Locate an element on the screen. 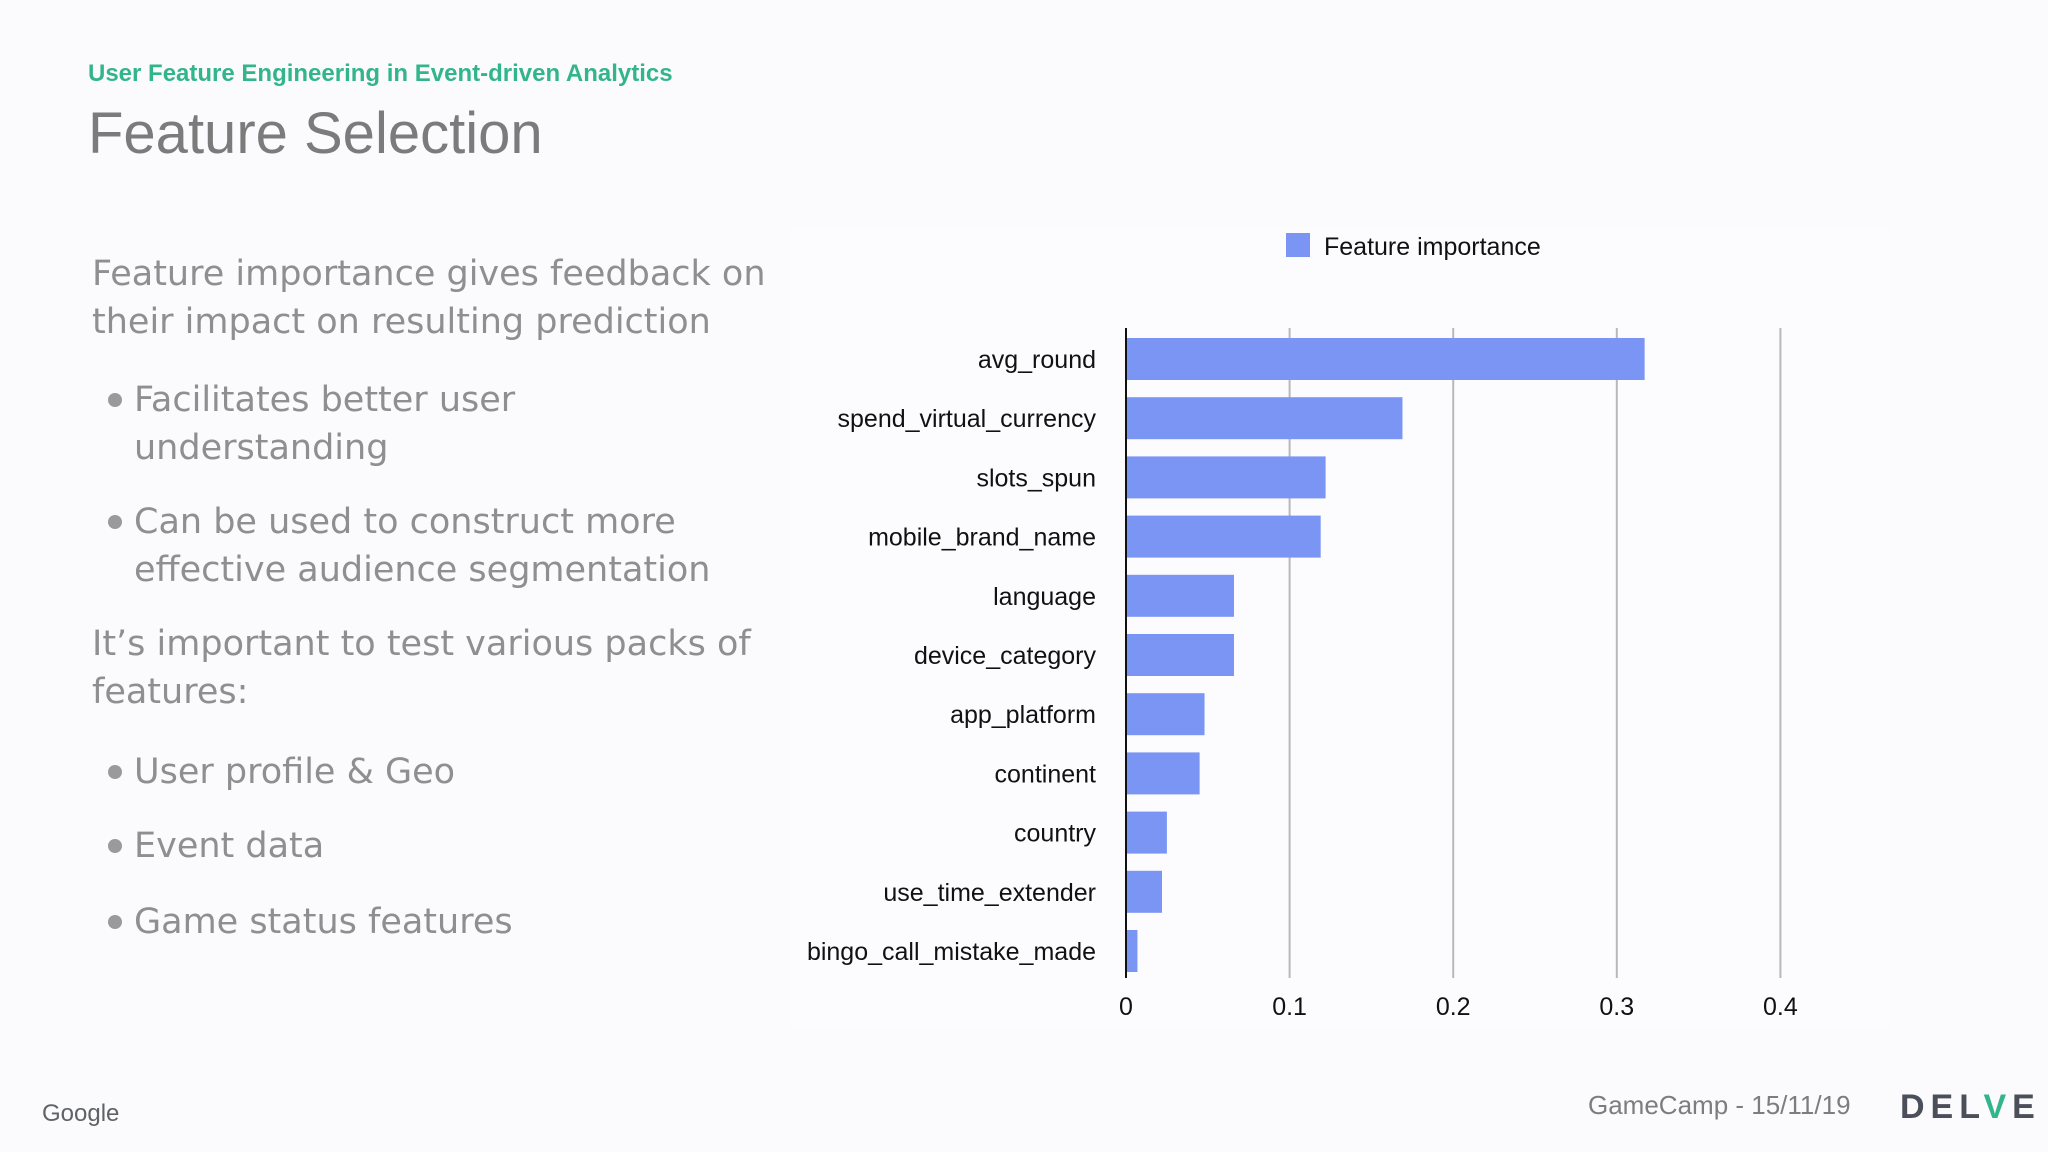 This screenshot has width=2048, height=1152. bullet-item: Event data is located at coordinates (428, 846).